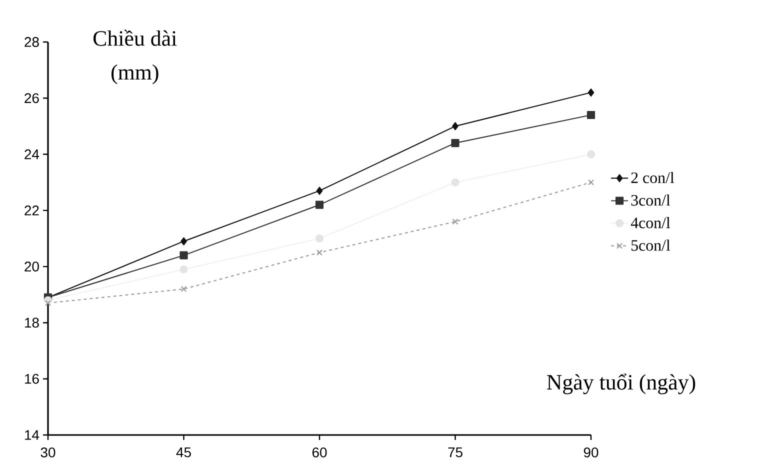 The image size is (764, 476). I want to click on y-tick-label: 14, so click(32, 435).